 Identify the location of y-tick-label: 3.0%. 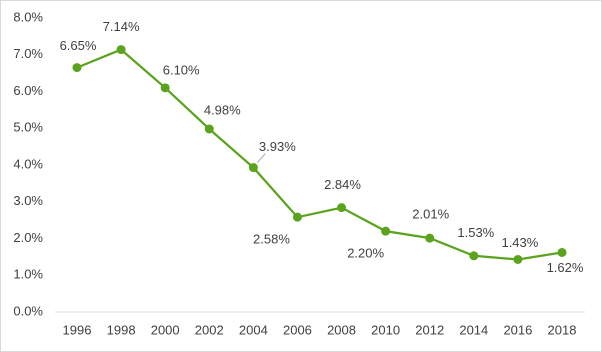
(28, 200).